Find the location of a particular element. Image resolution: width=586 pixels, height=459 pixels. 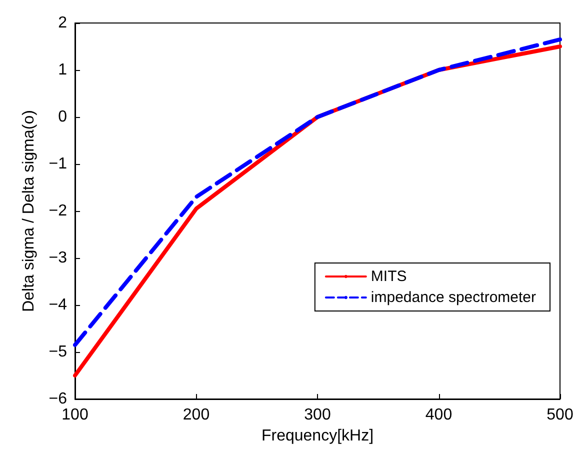

x-tick-label: 400 is located at coordinates (438, 415).